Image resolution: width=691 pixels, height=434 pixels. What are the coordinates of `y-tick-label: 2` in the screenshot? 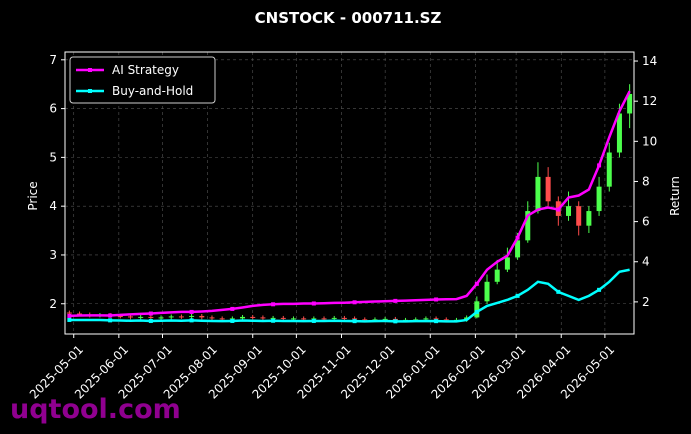 It's located at (53, 304).